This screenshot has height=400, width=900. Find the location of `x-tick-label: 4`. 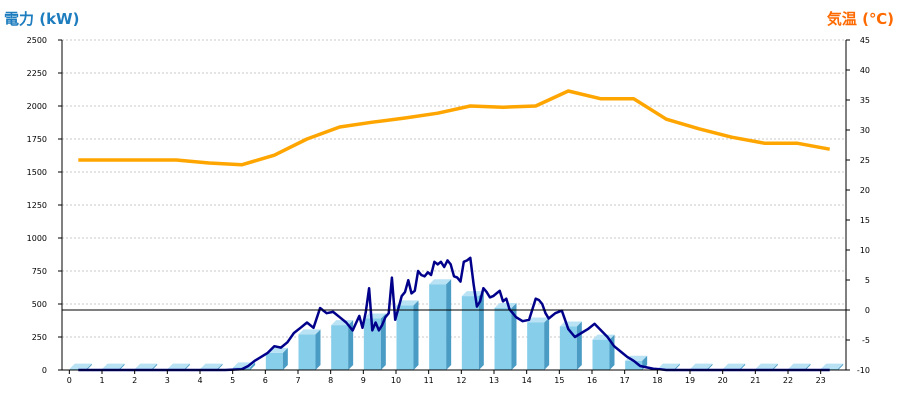

x-tick-label: 4 is located at coordinates (199, 380).